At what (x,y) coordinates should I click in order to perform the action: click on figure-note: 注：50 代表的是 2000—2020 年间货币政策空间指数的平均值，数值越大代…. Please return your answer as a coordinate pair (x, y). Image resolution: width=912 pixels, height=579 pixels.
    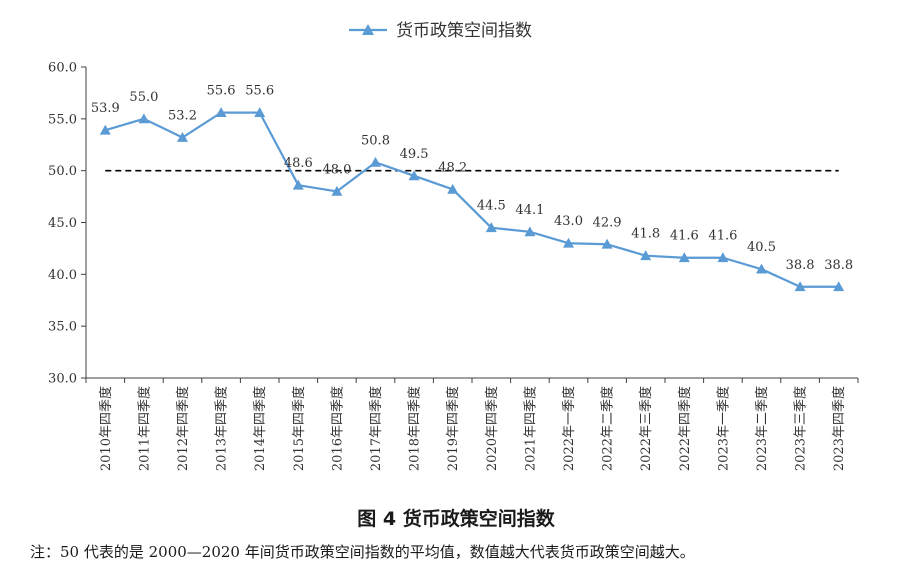
    Looking at the image, I should click on (362, 552).